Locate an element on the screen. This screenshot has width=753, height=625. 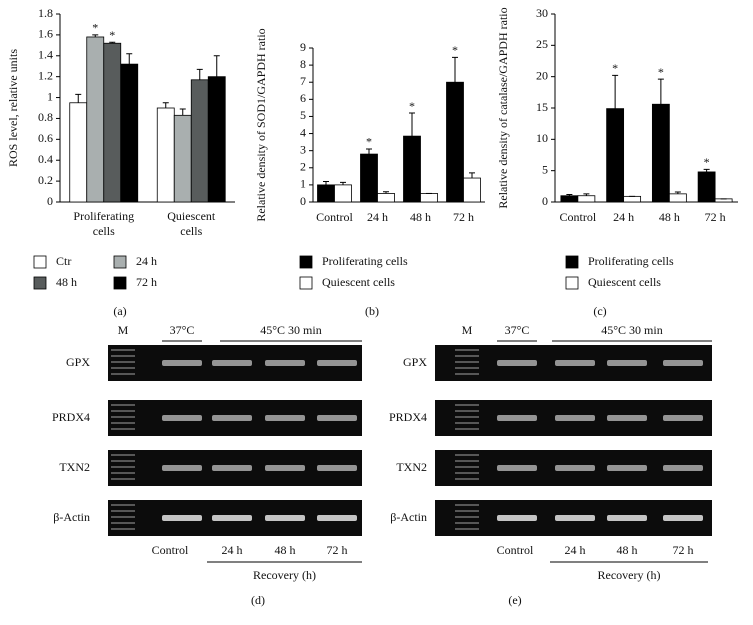
y-tick-label: 4 is located at coordinates (303, 132).